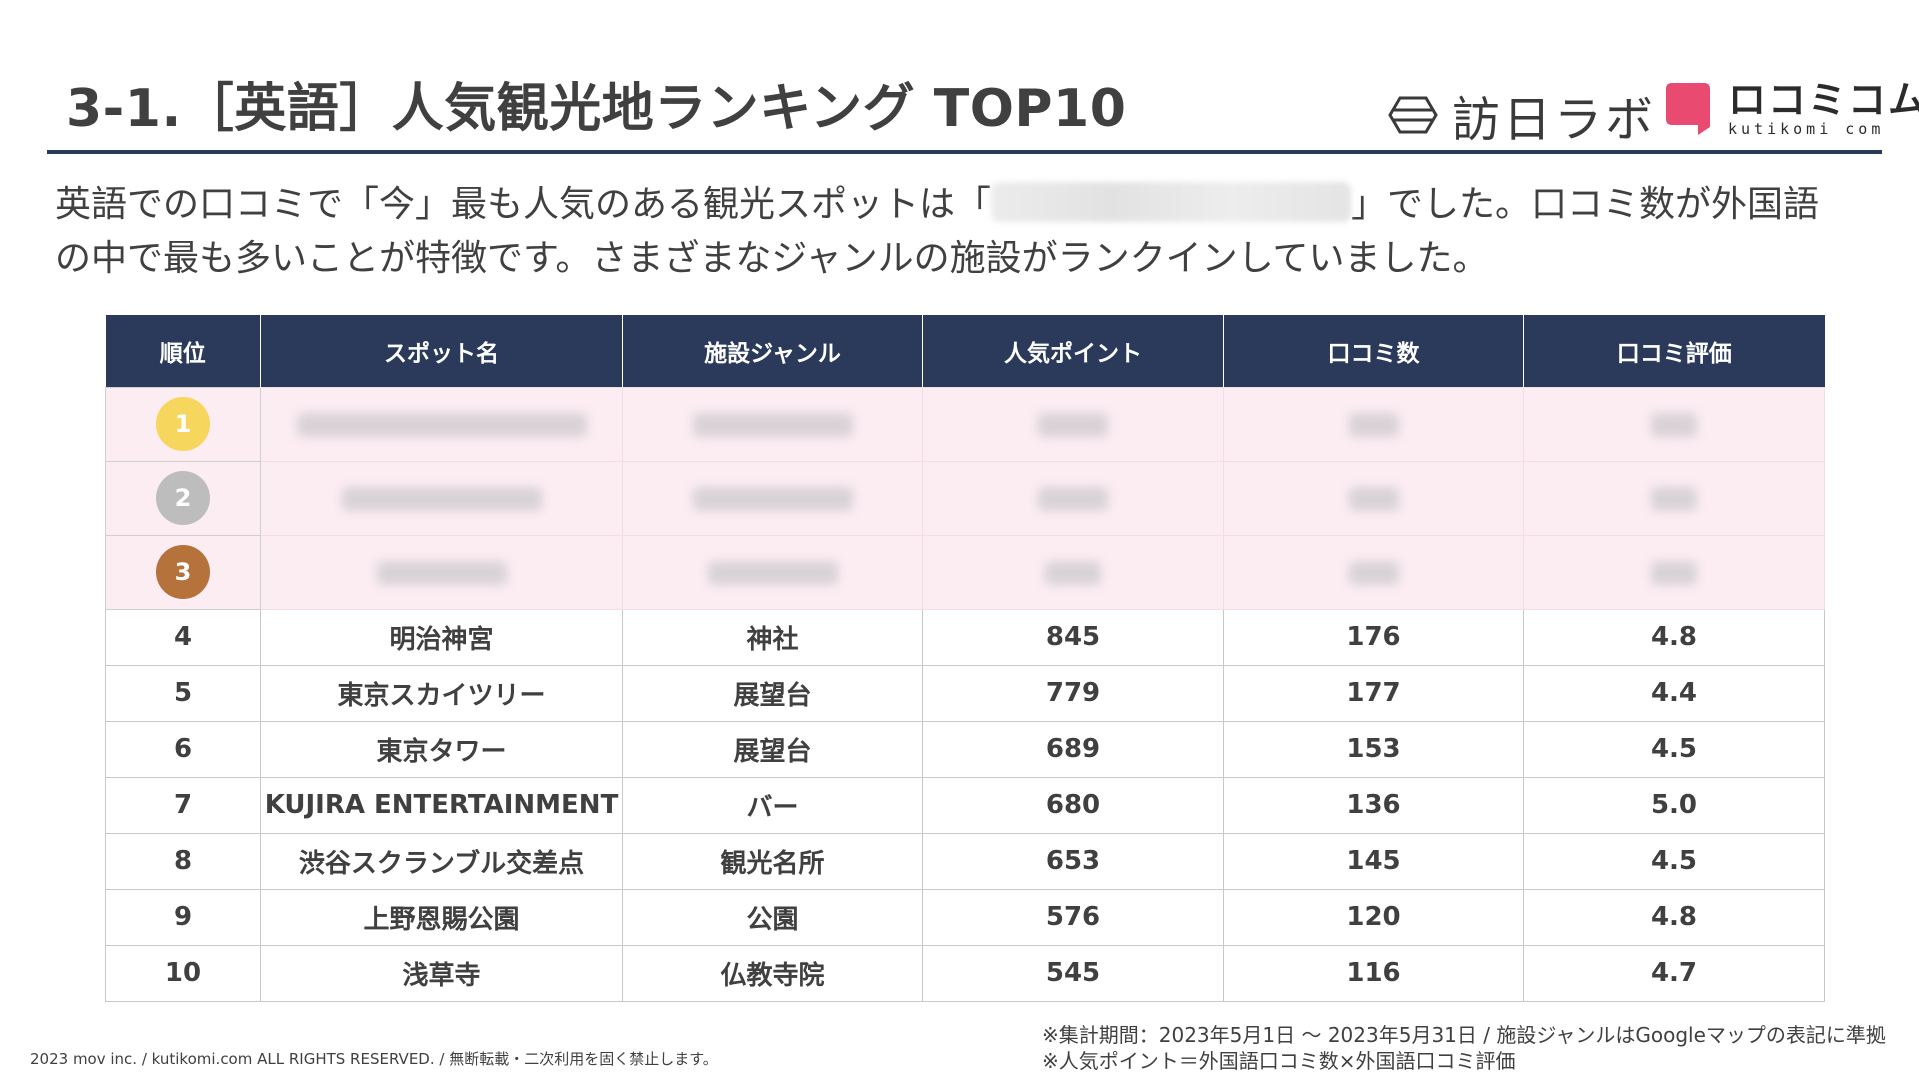 This screenshot has height=1080, width=1919. I want to click on rank-cell: 2, so click(183, 498).